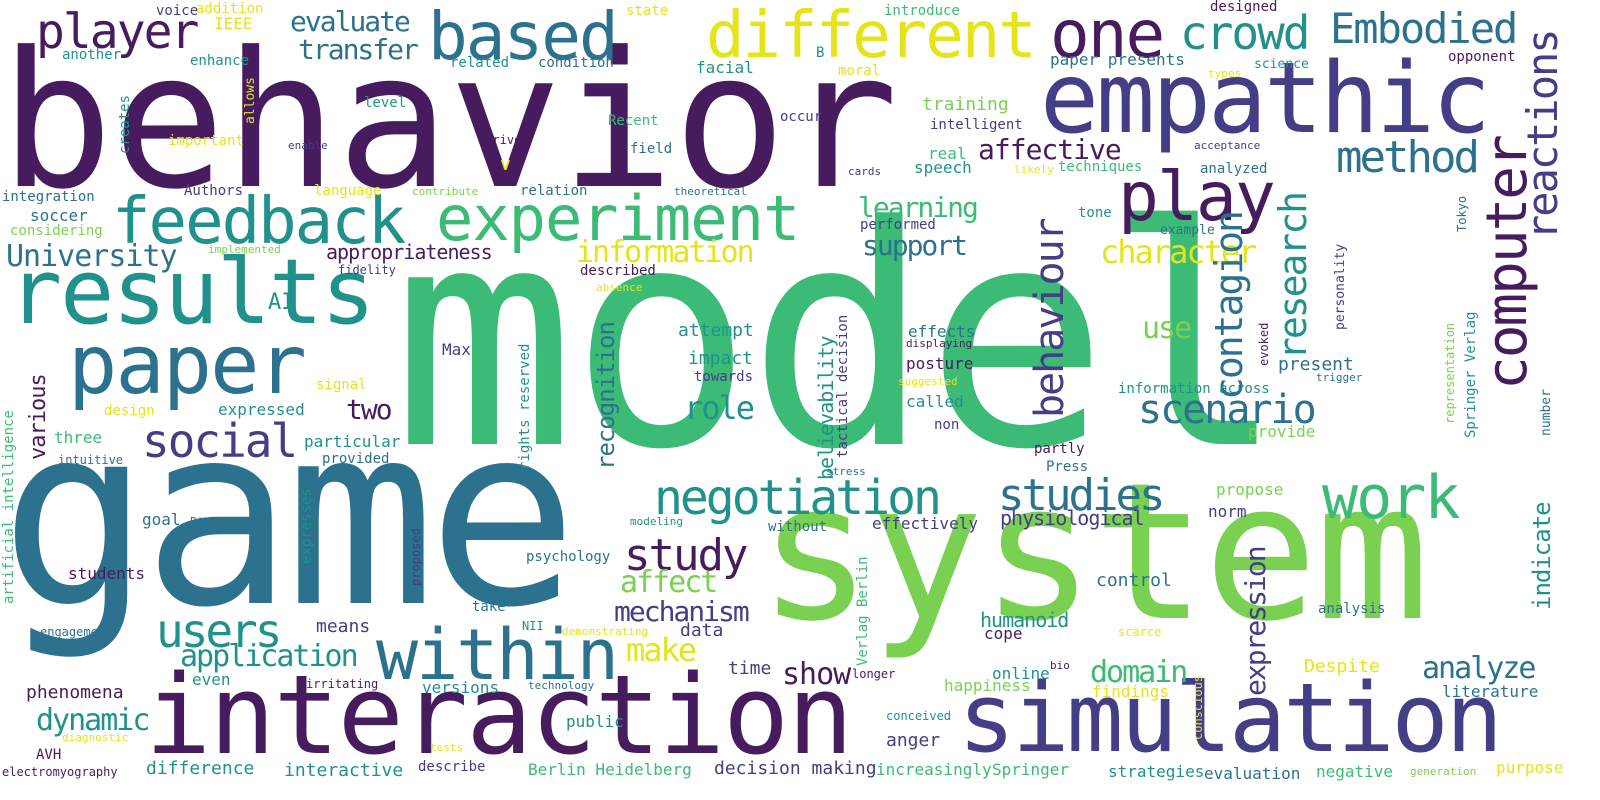 The image size is (1600, 800). Describe the element at coordinates (281, 302) in the screenshot. I see `word-ai: AI` at that location.